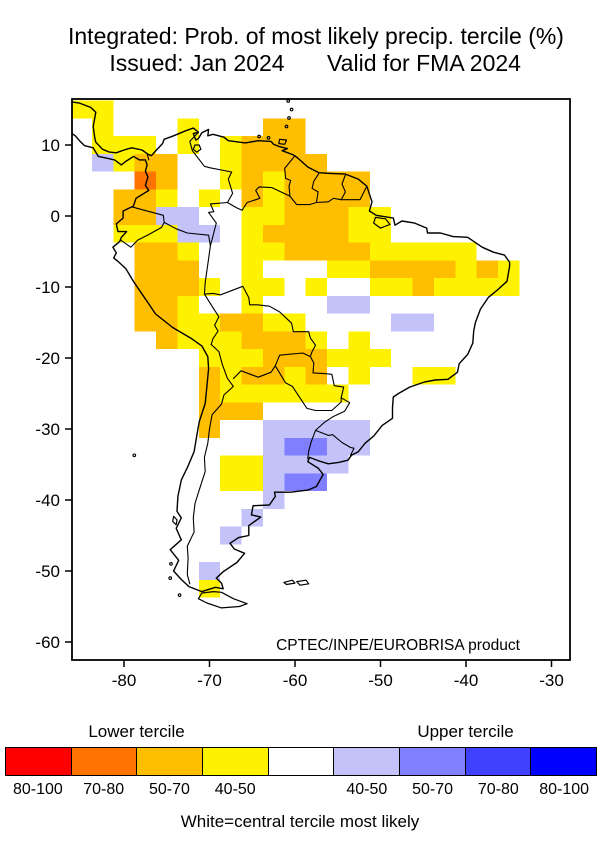 This screenshot has height=850, width=600. I want to click on legend-box-b2, so click(432, 761).